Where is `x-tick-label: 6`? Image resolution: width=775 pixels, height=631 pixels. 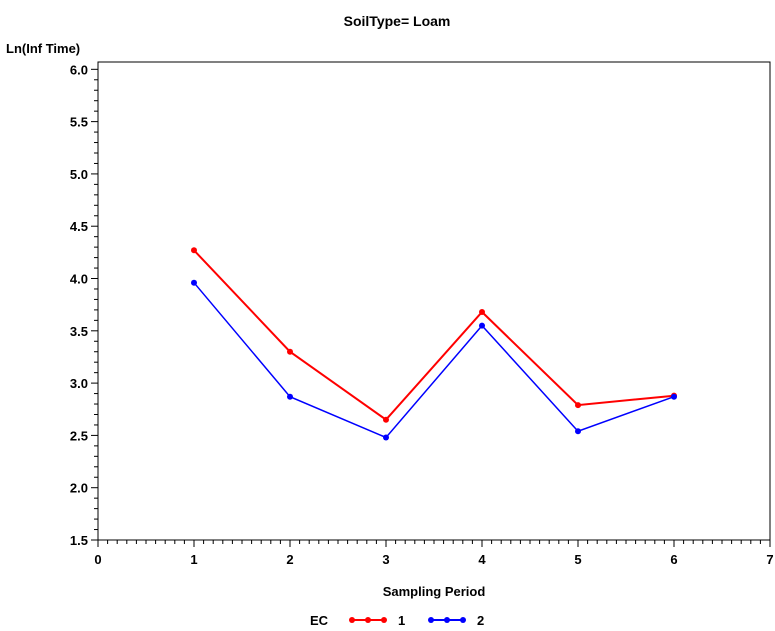 x-tick-label: 6 is located at coordinates (673, 559).